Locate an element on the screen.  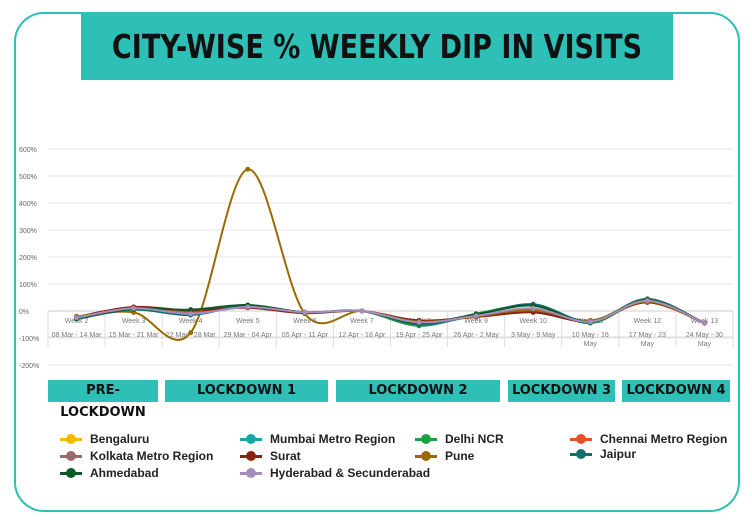
x-date-label: 05 Apr - 11 Apr is located at coordinates (305, 335).